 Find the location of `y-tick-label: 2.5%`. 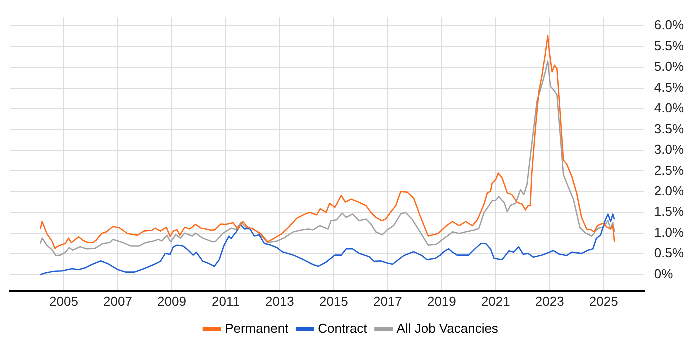

y-tick-label: 2.5% is located at coordinates (669, 170).